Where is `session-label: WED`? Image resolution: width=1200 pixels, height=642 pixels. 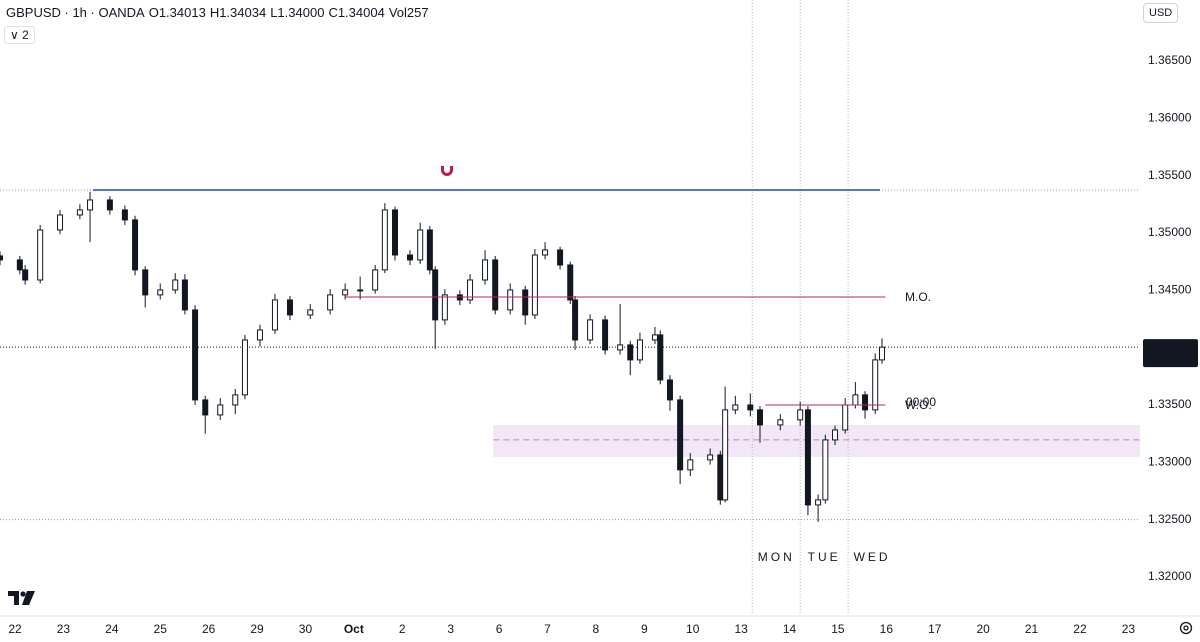
session-label: WED is located at coordinates (872, 557).